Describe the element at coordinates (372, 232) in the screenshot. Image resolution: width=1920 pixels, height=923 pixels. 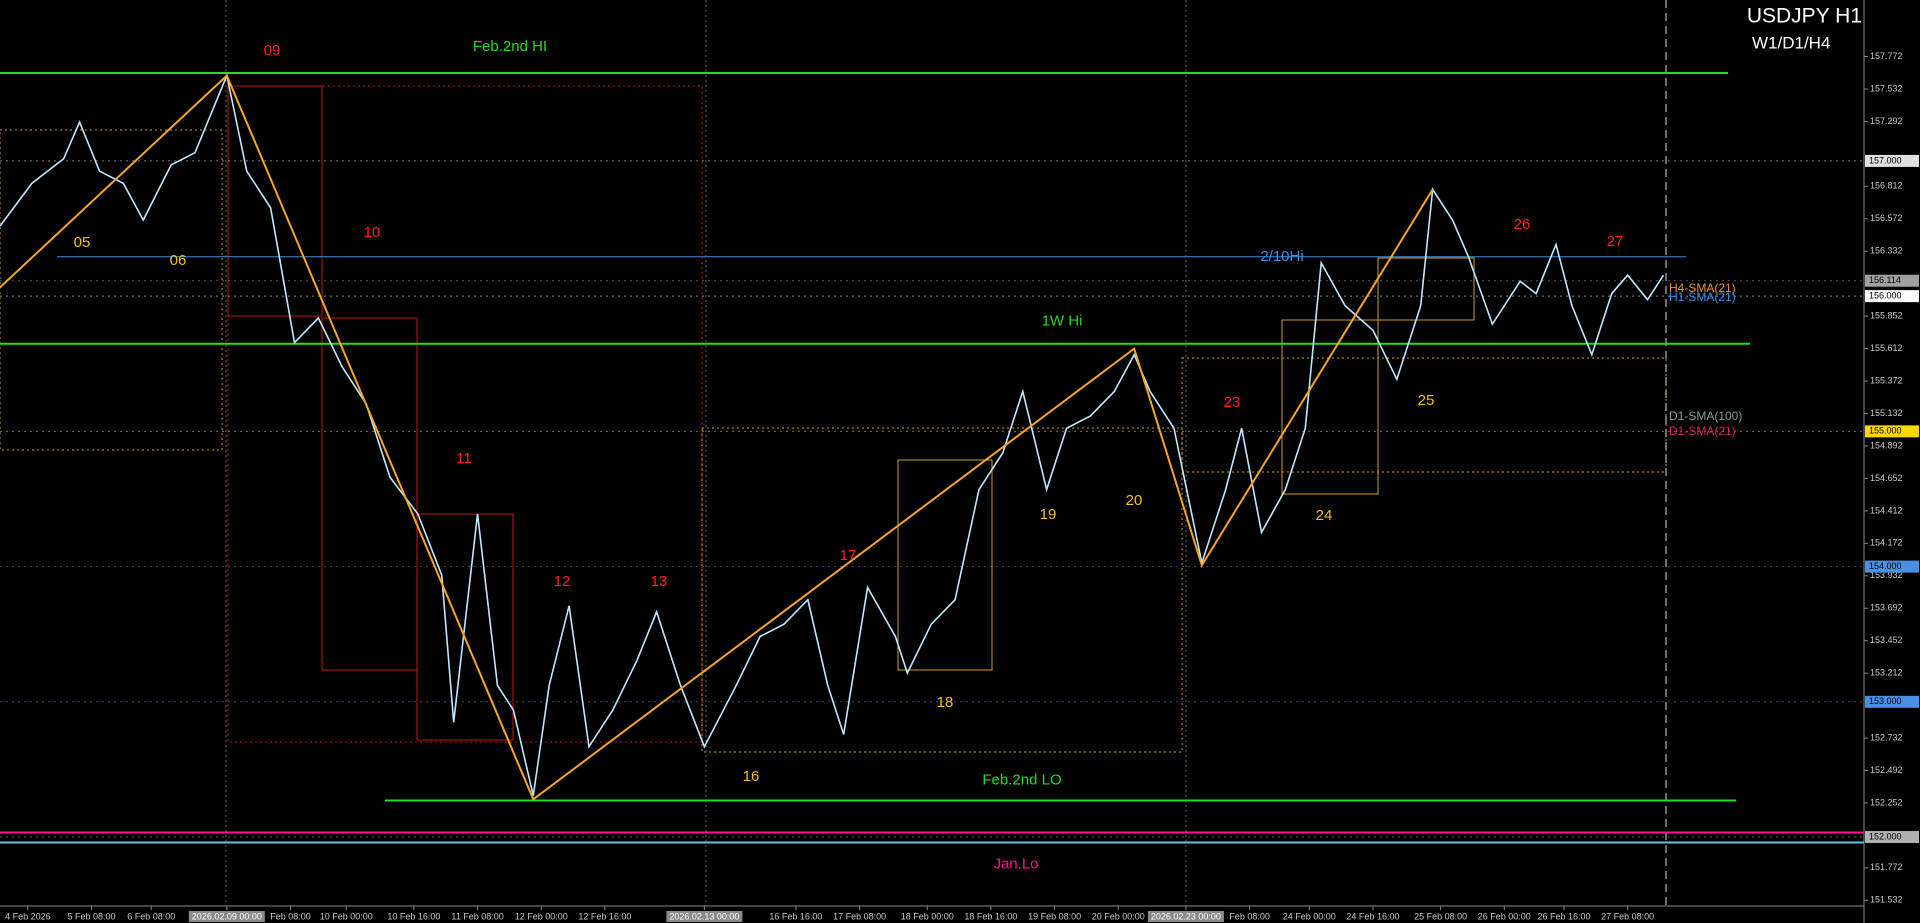
I see `day-label: 10` at that location.